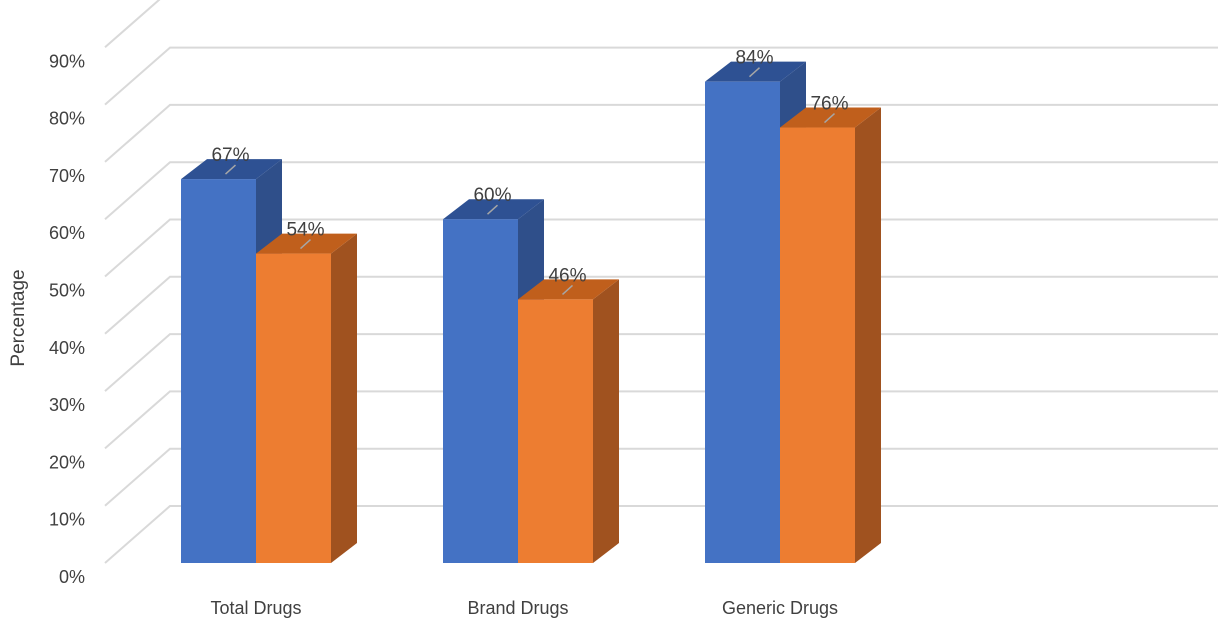 The height and width of the screenshot is (627, 1218). I want to click on y-tick-label: 90%, so click(67, 61).